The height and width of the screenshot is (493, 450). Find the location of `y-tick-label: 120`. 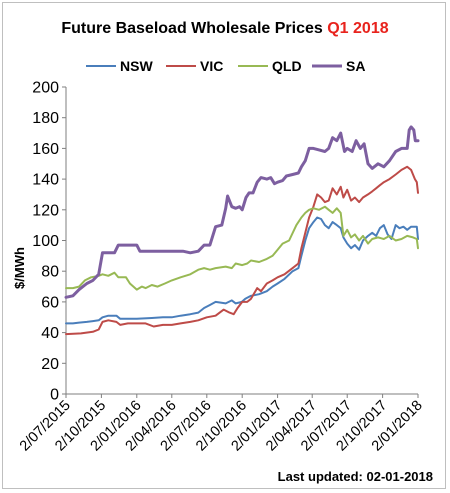

y-tick-label: 120 is located at coordinates (45, 210).